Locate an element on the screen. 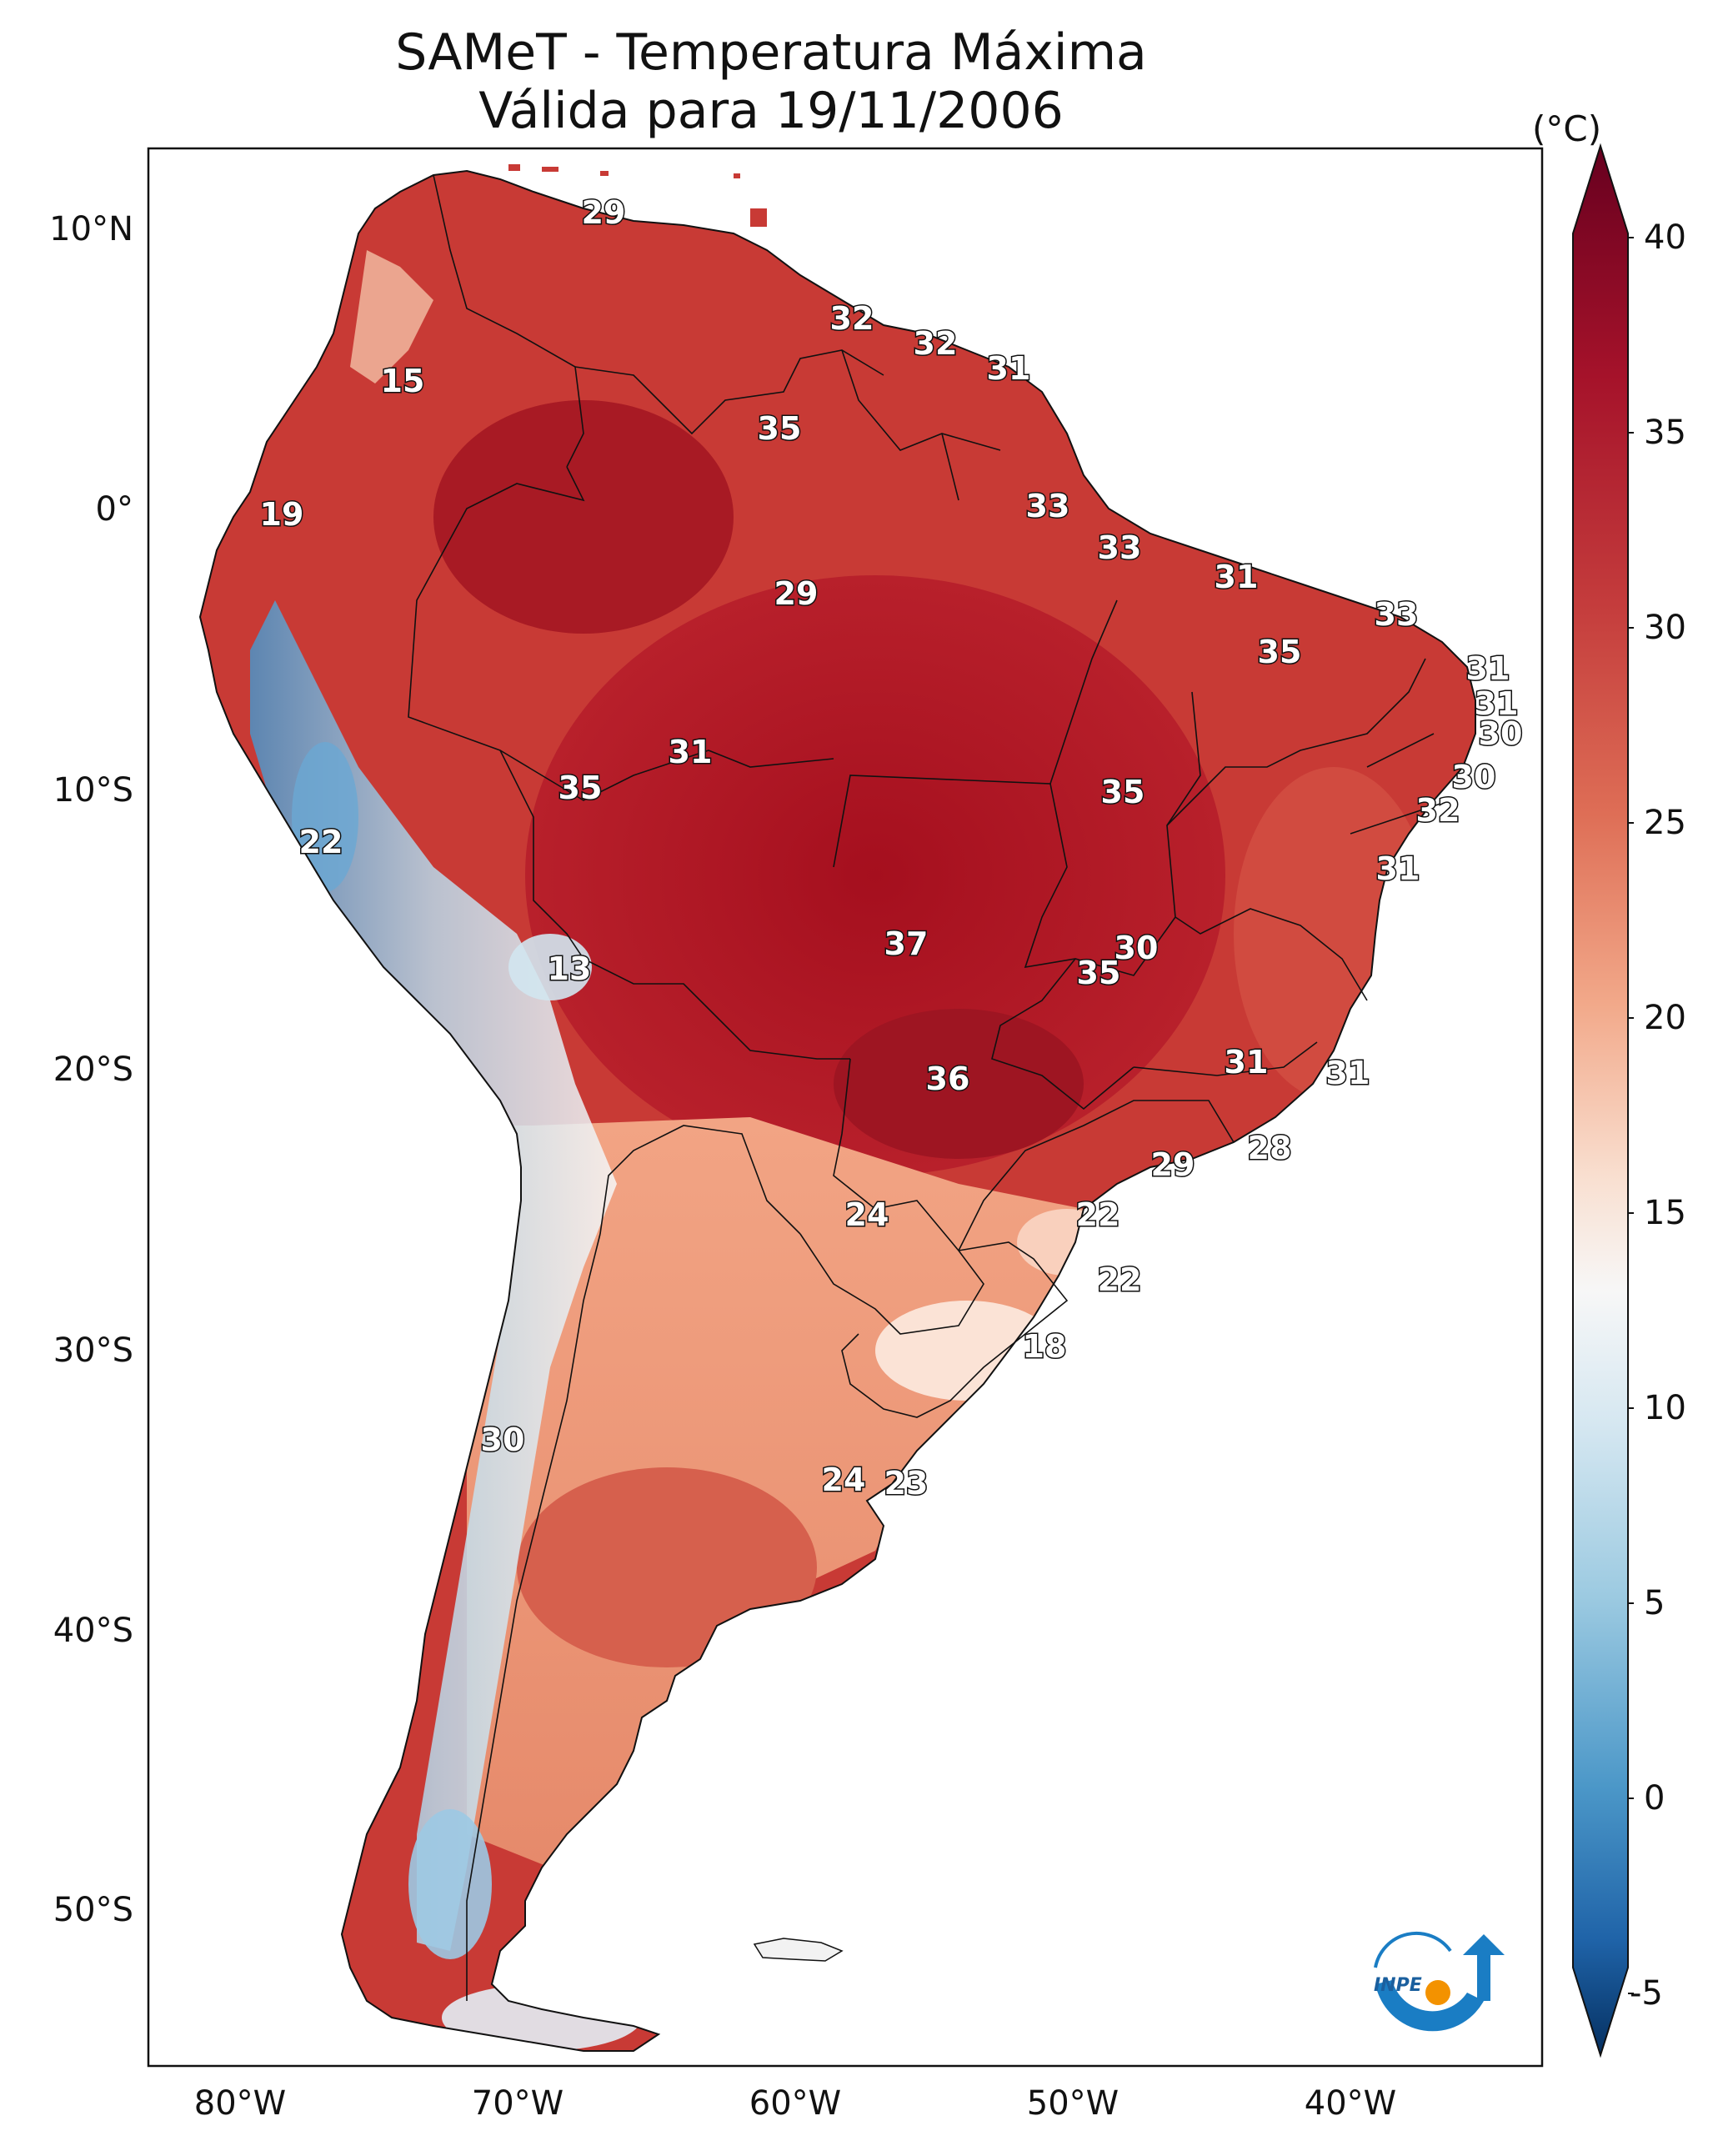 This screenshot has width=1723, height=2156. lon-label-80w: 80°W is located at coordinates (240, 2103).